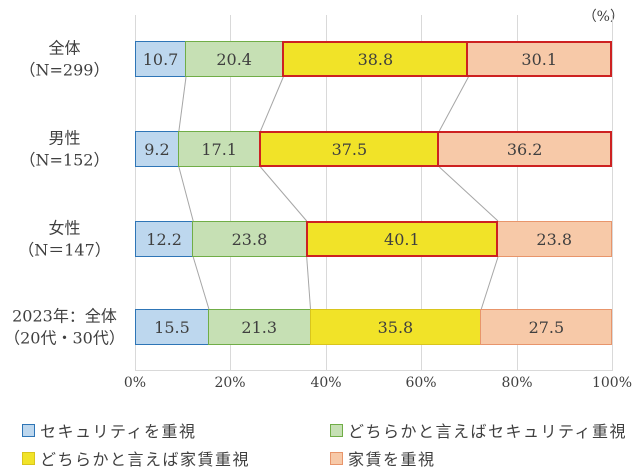 This screenshot has width=640, height=476. Describe the element at coordinates (392, 459) in the screenshot. I see `legend-label: 家賃を重視` at that location.